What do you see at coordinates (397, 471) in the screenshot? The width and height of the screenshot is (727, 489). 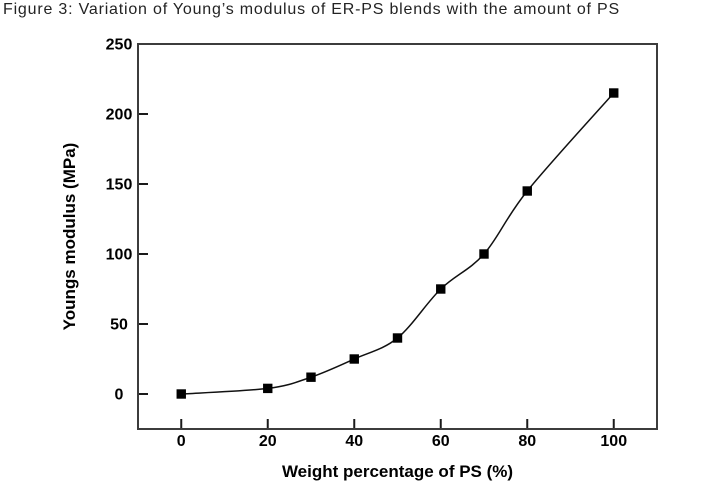 I see `x-axis-title: Weight percentage of PS (%)` at bounding box center [397, 471].